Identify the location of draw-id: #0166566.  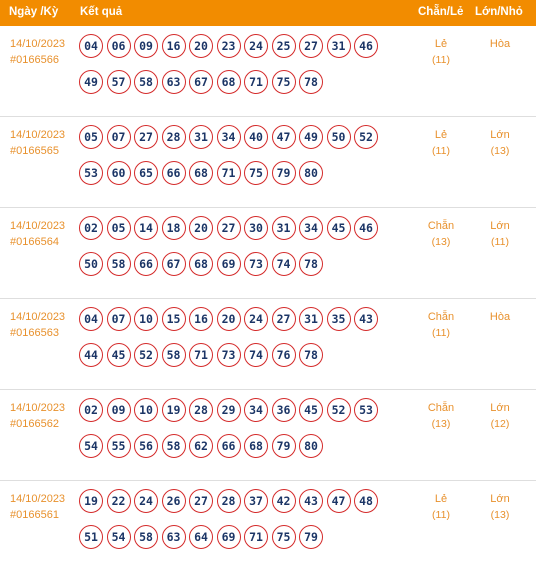
(34, 60).